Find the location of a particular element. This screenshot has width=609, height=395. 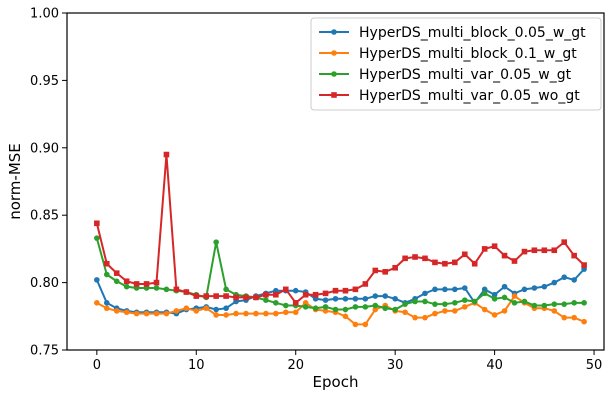

x-axis: 0 10 20 30 40 50 is located at coordinates (348, 361).